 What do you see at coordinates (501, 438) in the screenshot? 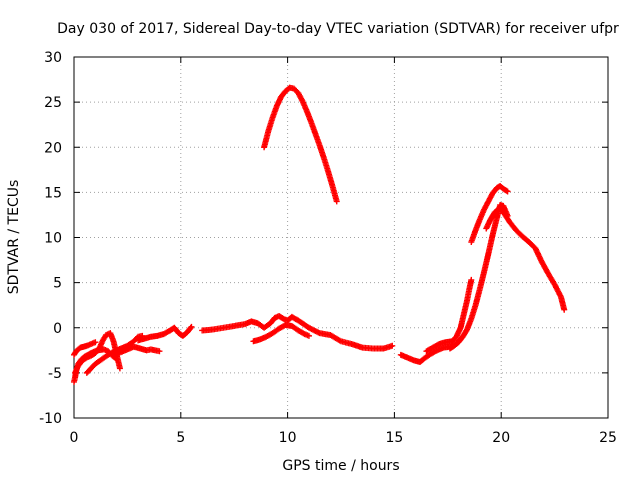
I see `x-tick-label: 20` at bounding box center [501, 438].